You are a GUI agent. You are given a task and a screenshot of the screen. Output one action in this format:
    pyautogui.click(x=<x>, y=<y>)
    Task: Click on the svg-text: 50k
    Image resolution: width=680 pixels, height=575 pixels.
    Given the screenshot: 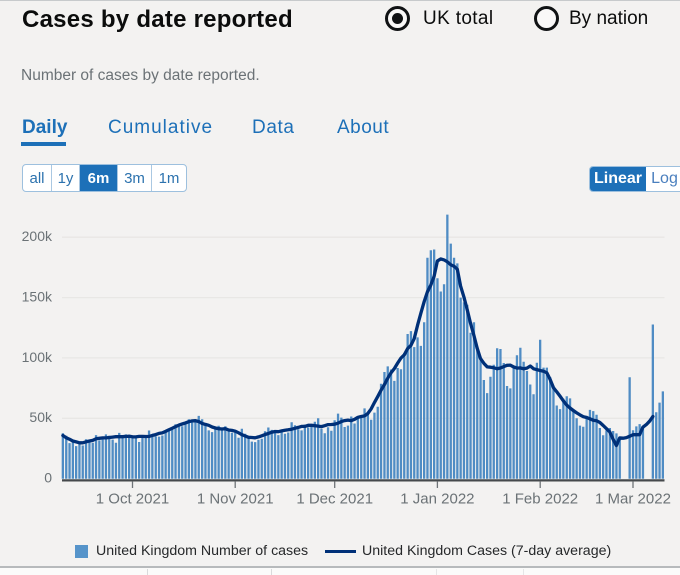 What is the action you would take?
    pyautogui.click(x=41, y=417)
    